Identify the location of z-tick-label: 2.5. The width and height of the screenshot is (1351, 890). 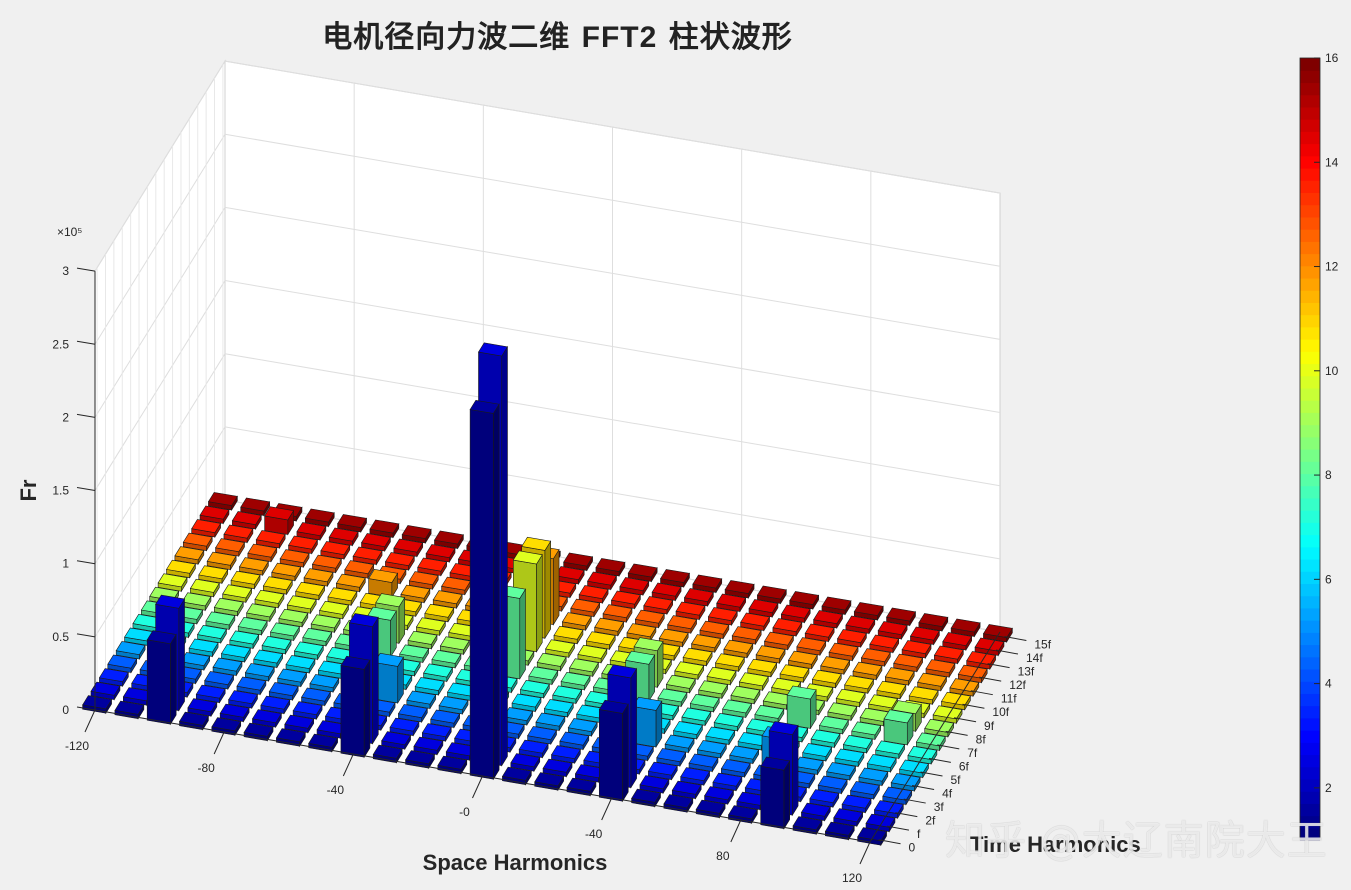
(60, 344).